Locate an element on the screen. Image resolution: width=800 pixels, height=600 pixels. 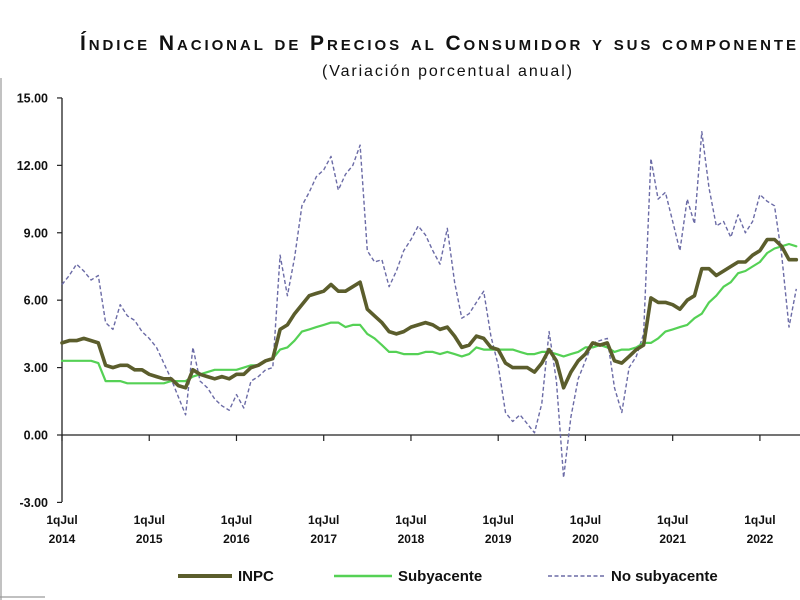
chart-subtitle: (Variación porcentual anual) is located at coordinates (447, 71).